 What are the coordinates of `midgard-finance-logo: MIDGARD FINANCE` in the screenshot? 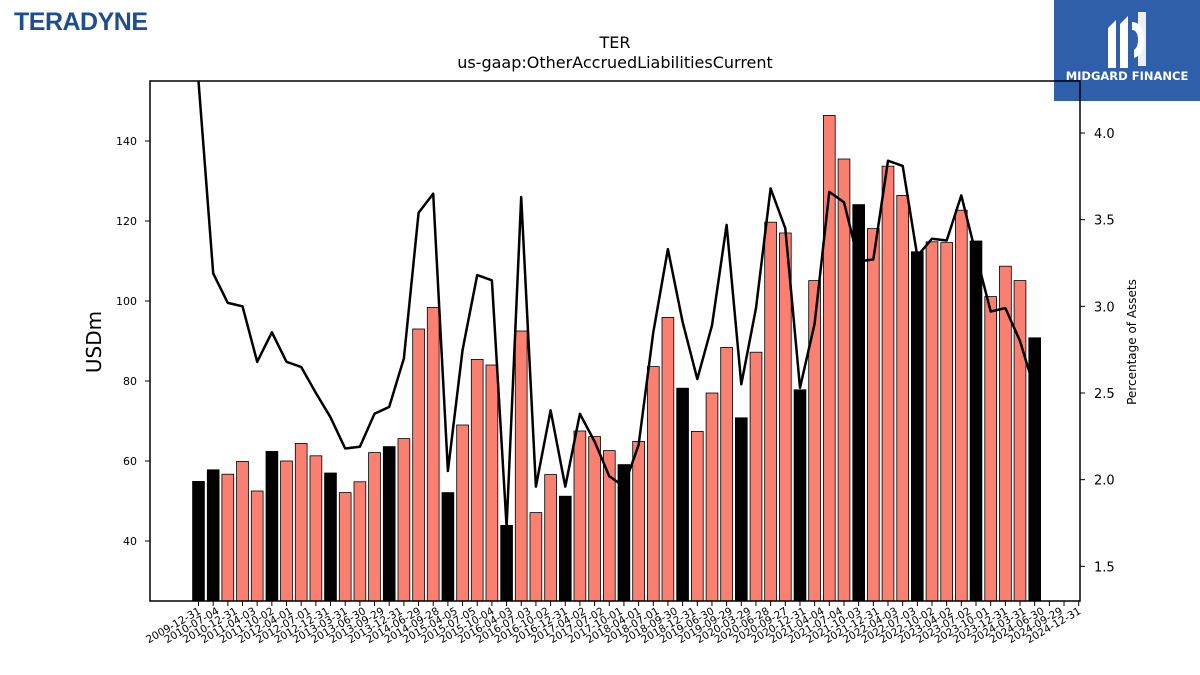 It's located at (1127, 50).